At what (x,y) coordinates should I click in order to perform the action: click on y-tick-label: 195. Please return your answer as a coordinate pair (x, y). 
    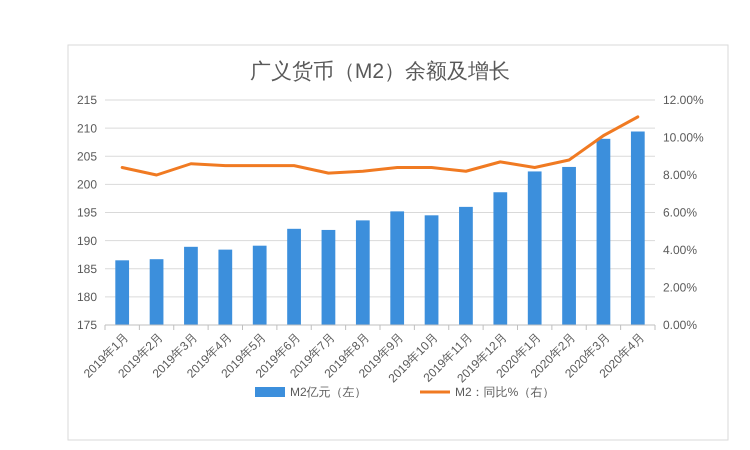
    Looking at the image, I should click on (87, 213).